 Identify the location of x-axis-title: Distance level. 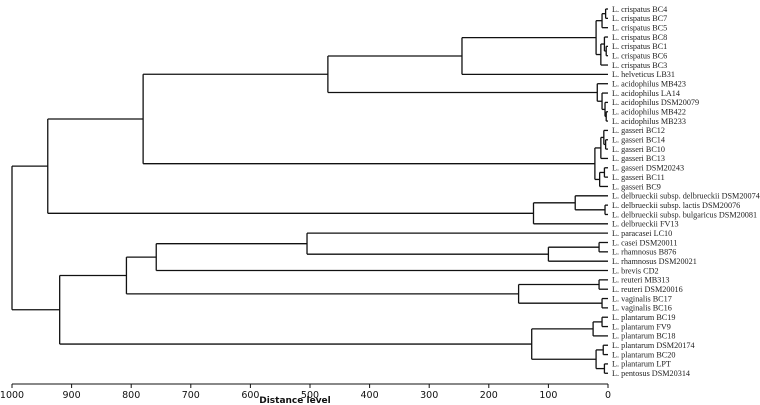
(295, 400).